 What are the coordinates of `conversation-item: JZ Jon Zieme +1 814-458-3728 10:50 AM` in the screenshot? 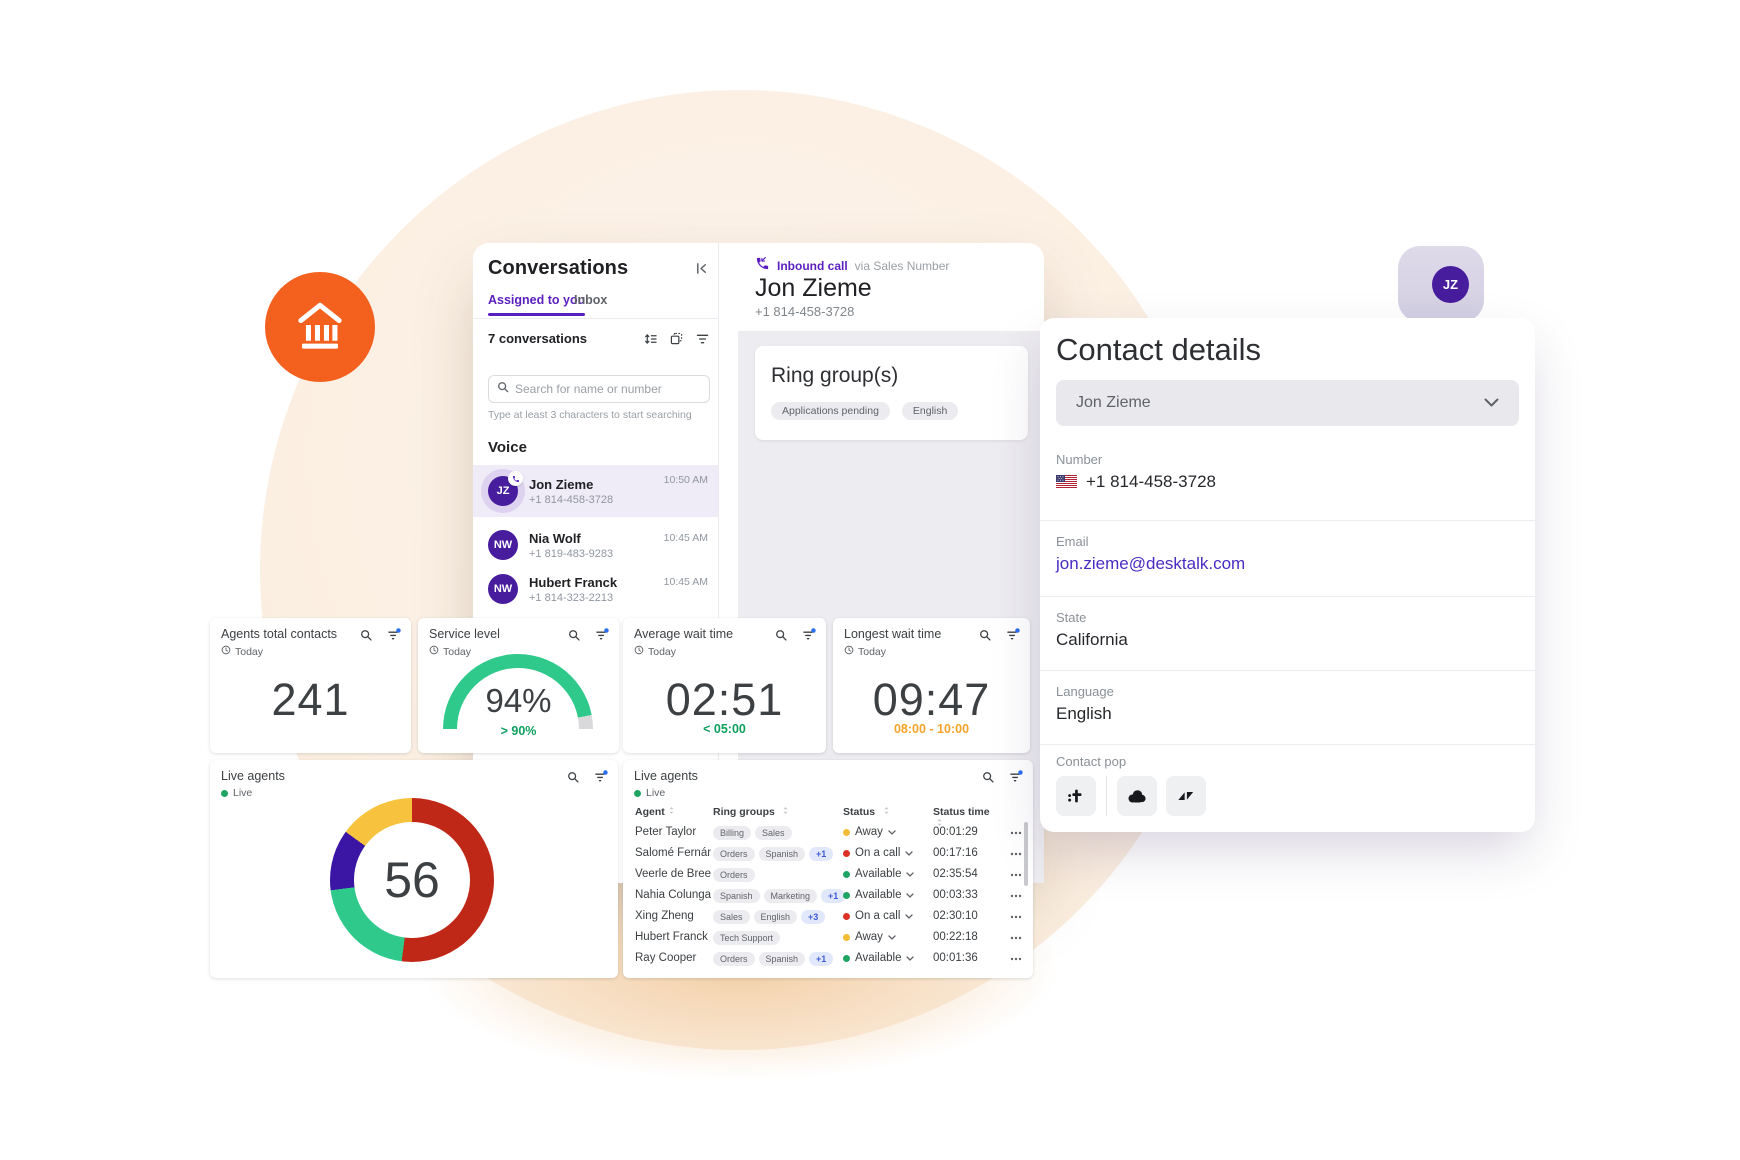 It's located at (595, 491).